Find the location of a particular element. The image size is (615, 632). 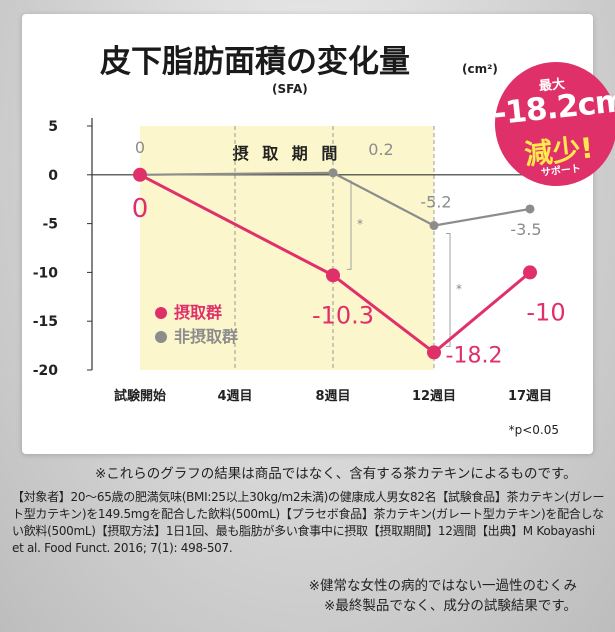

y-tick-label: -15 is located at coordinates (45, 322).